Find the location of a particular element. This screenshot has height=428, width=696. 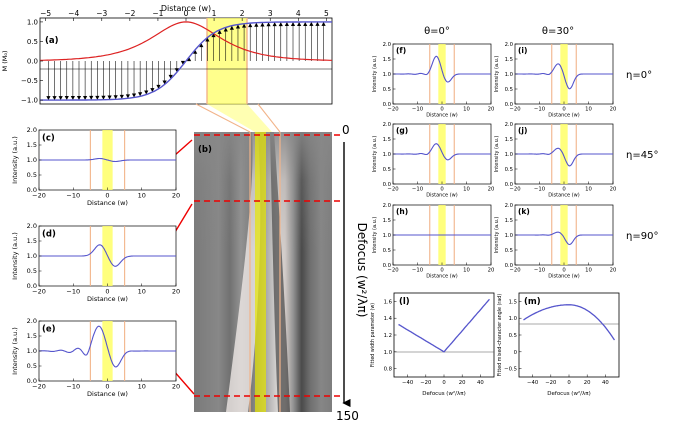

panel-a-xtick-label: 5 is located at coordinates (326, 13).